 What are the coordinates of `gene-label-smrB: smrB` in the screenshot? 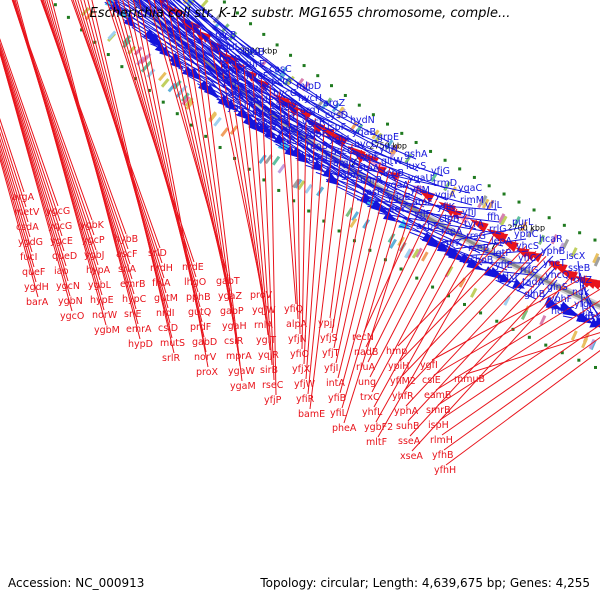 It's located at (438, 410).